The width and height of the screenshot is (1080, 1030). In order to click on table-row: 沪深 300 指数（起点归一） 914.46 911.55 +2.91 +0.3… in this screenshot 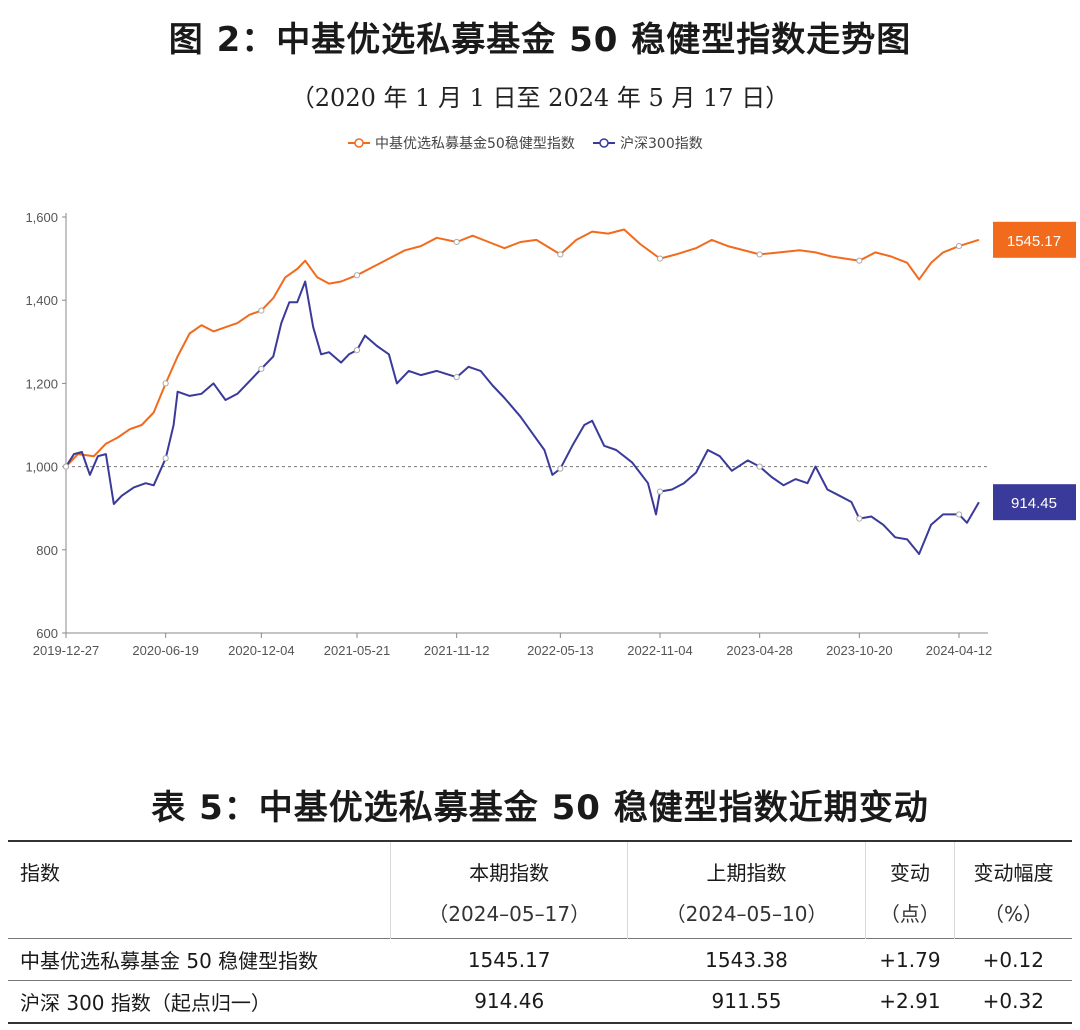, I will do `click(540, 1001)`.